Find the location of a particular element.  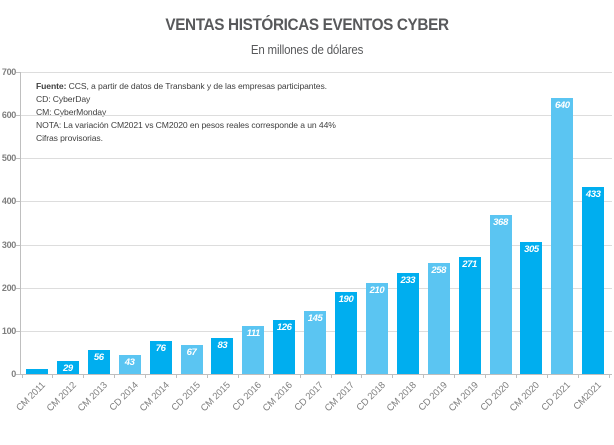

bar-cd-2015: 67 is located at coordinates (191, 359).